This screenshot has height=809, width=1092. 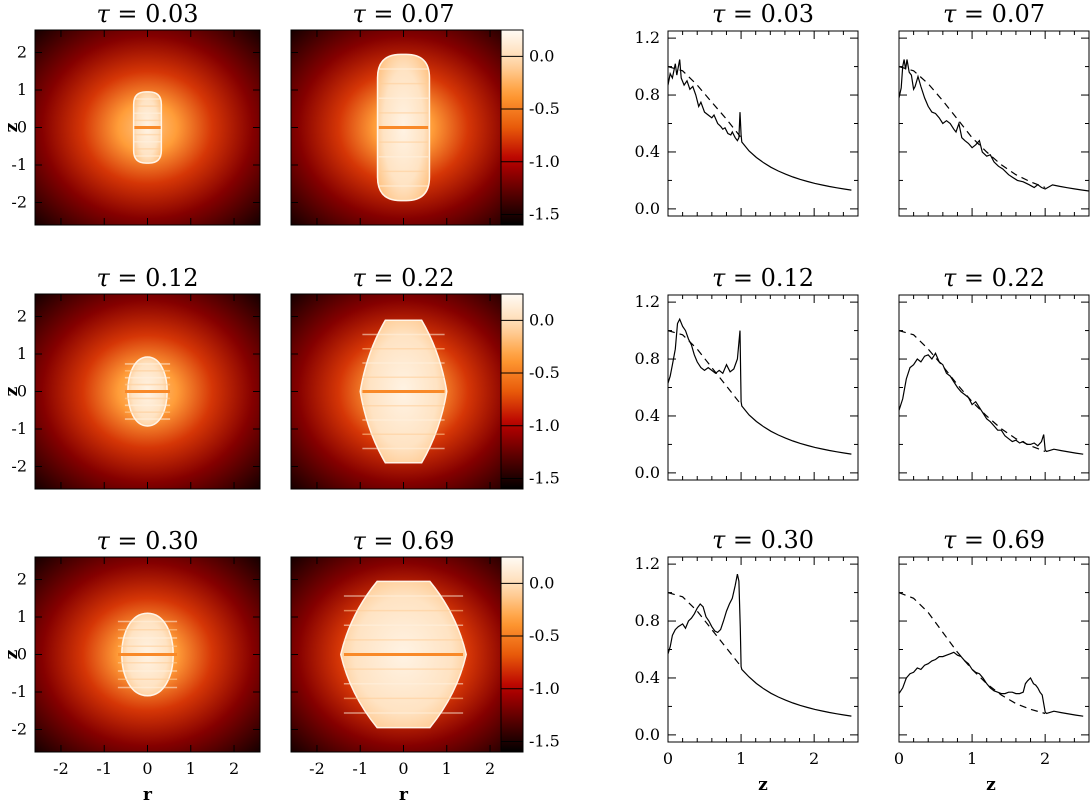 I want to click on profile-panel, so click(x=994, y=387).